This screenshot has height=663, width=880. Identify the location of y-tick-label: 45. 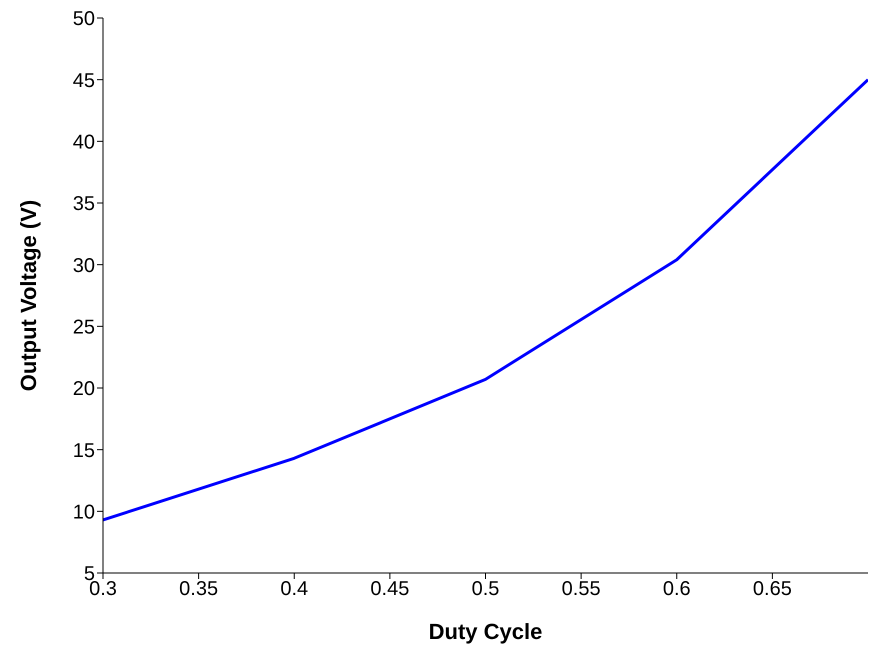
(83, 81).